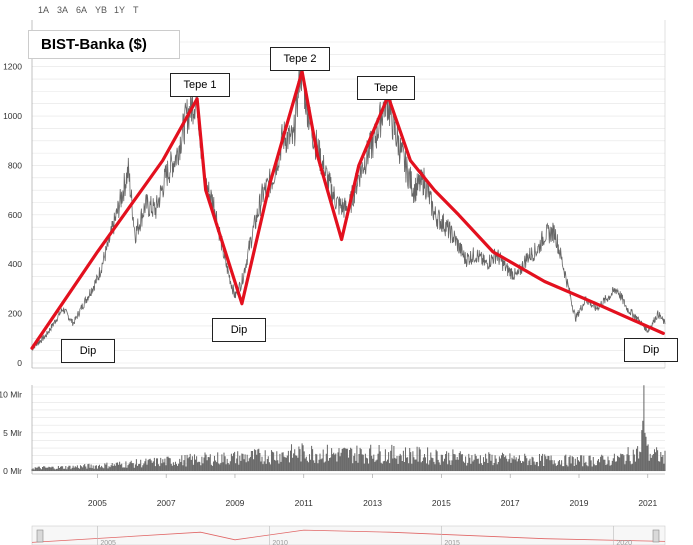  I want to click on volume-bars-path, so click(348, 428).